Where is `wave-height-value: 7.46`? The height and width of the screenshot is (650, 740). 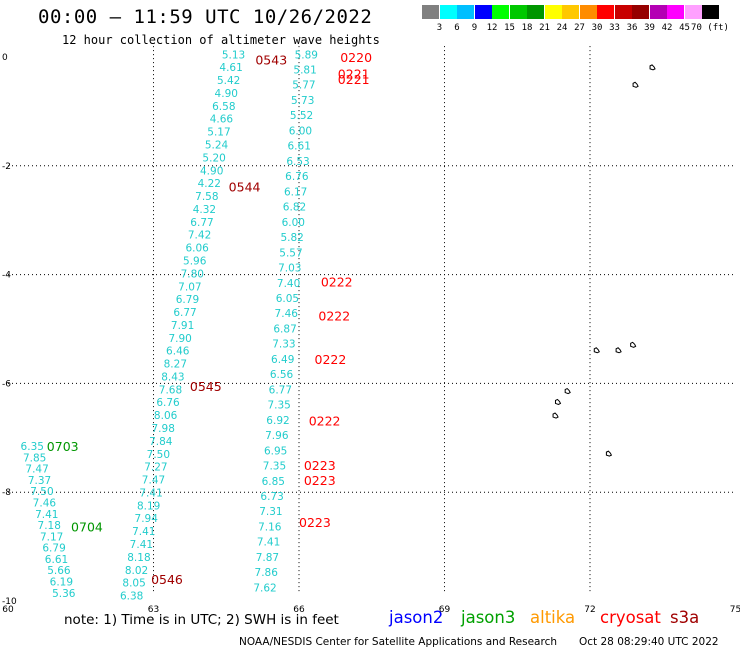 wave-height-value: 7.46 is located at coordinates (287, 314).